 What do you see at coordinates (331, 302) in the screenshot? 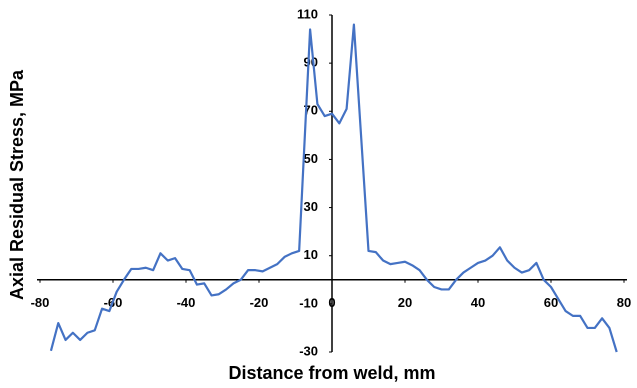
I see `x-tick-label: 0` at bounding box center [331, 302].